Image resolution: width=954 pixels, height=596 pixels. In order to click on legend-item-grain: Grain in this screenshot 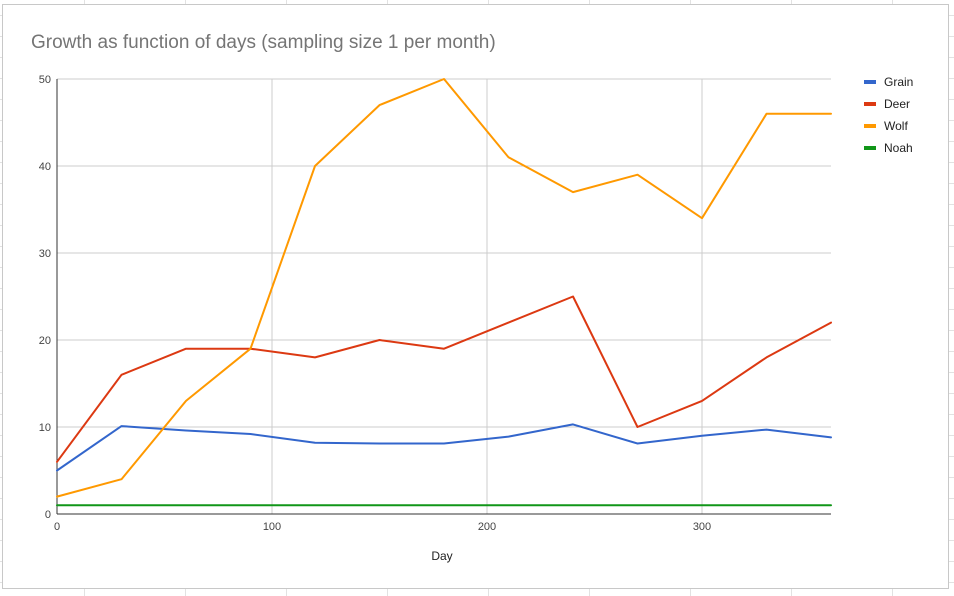, I will do `click(888, 82)`.